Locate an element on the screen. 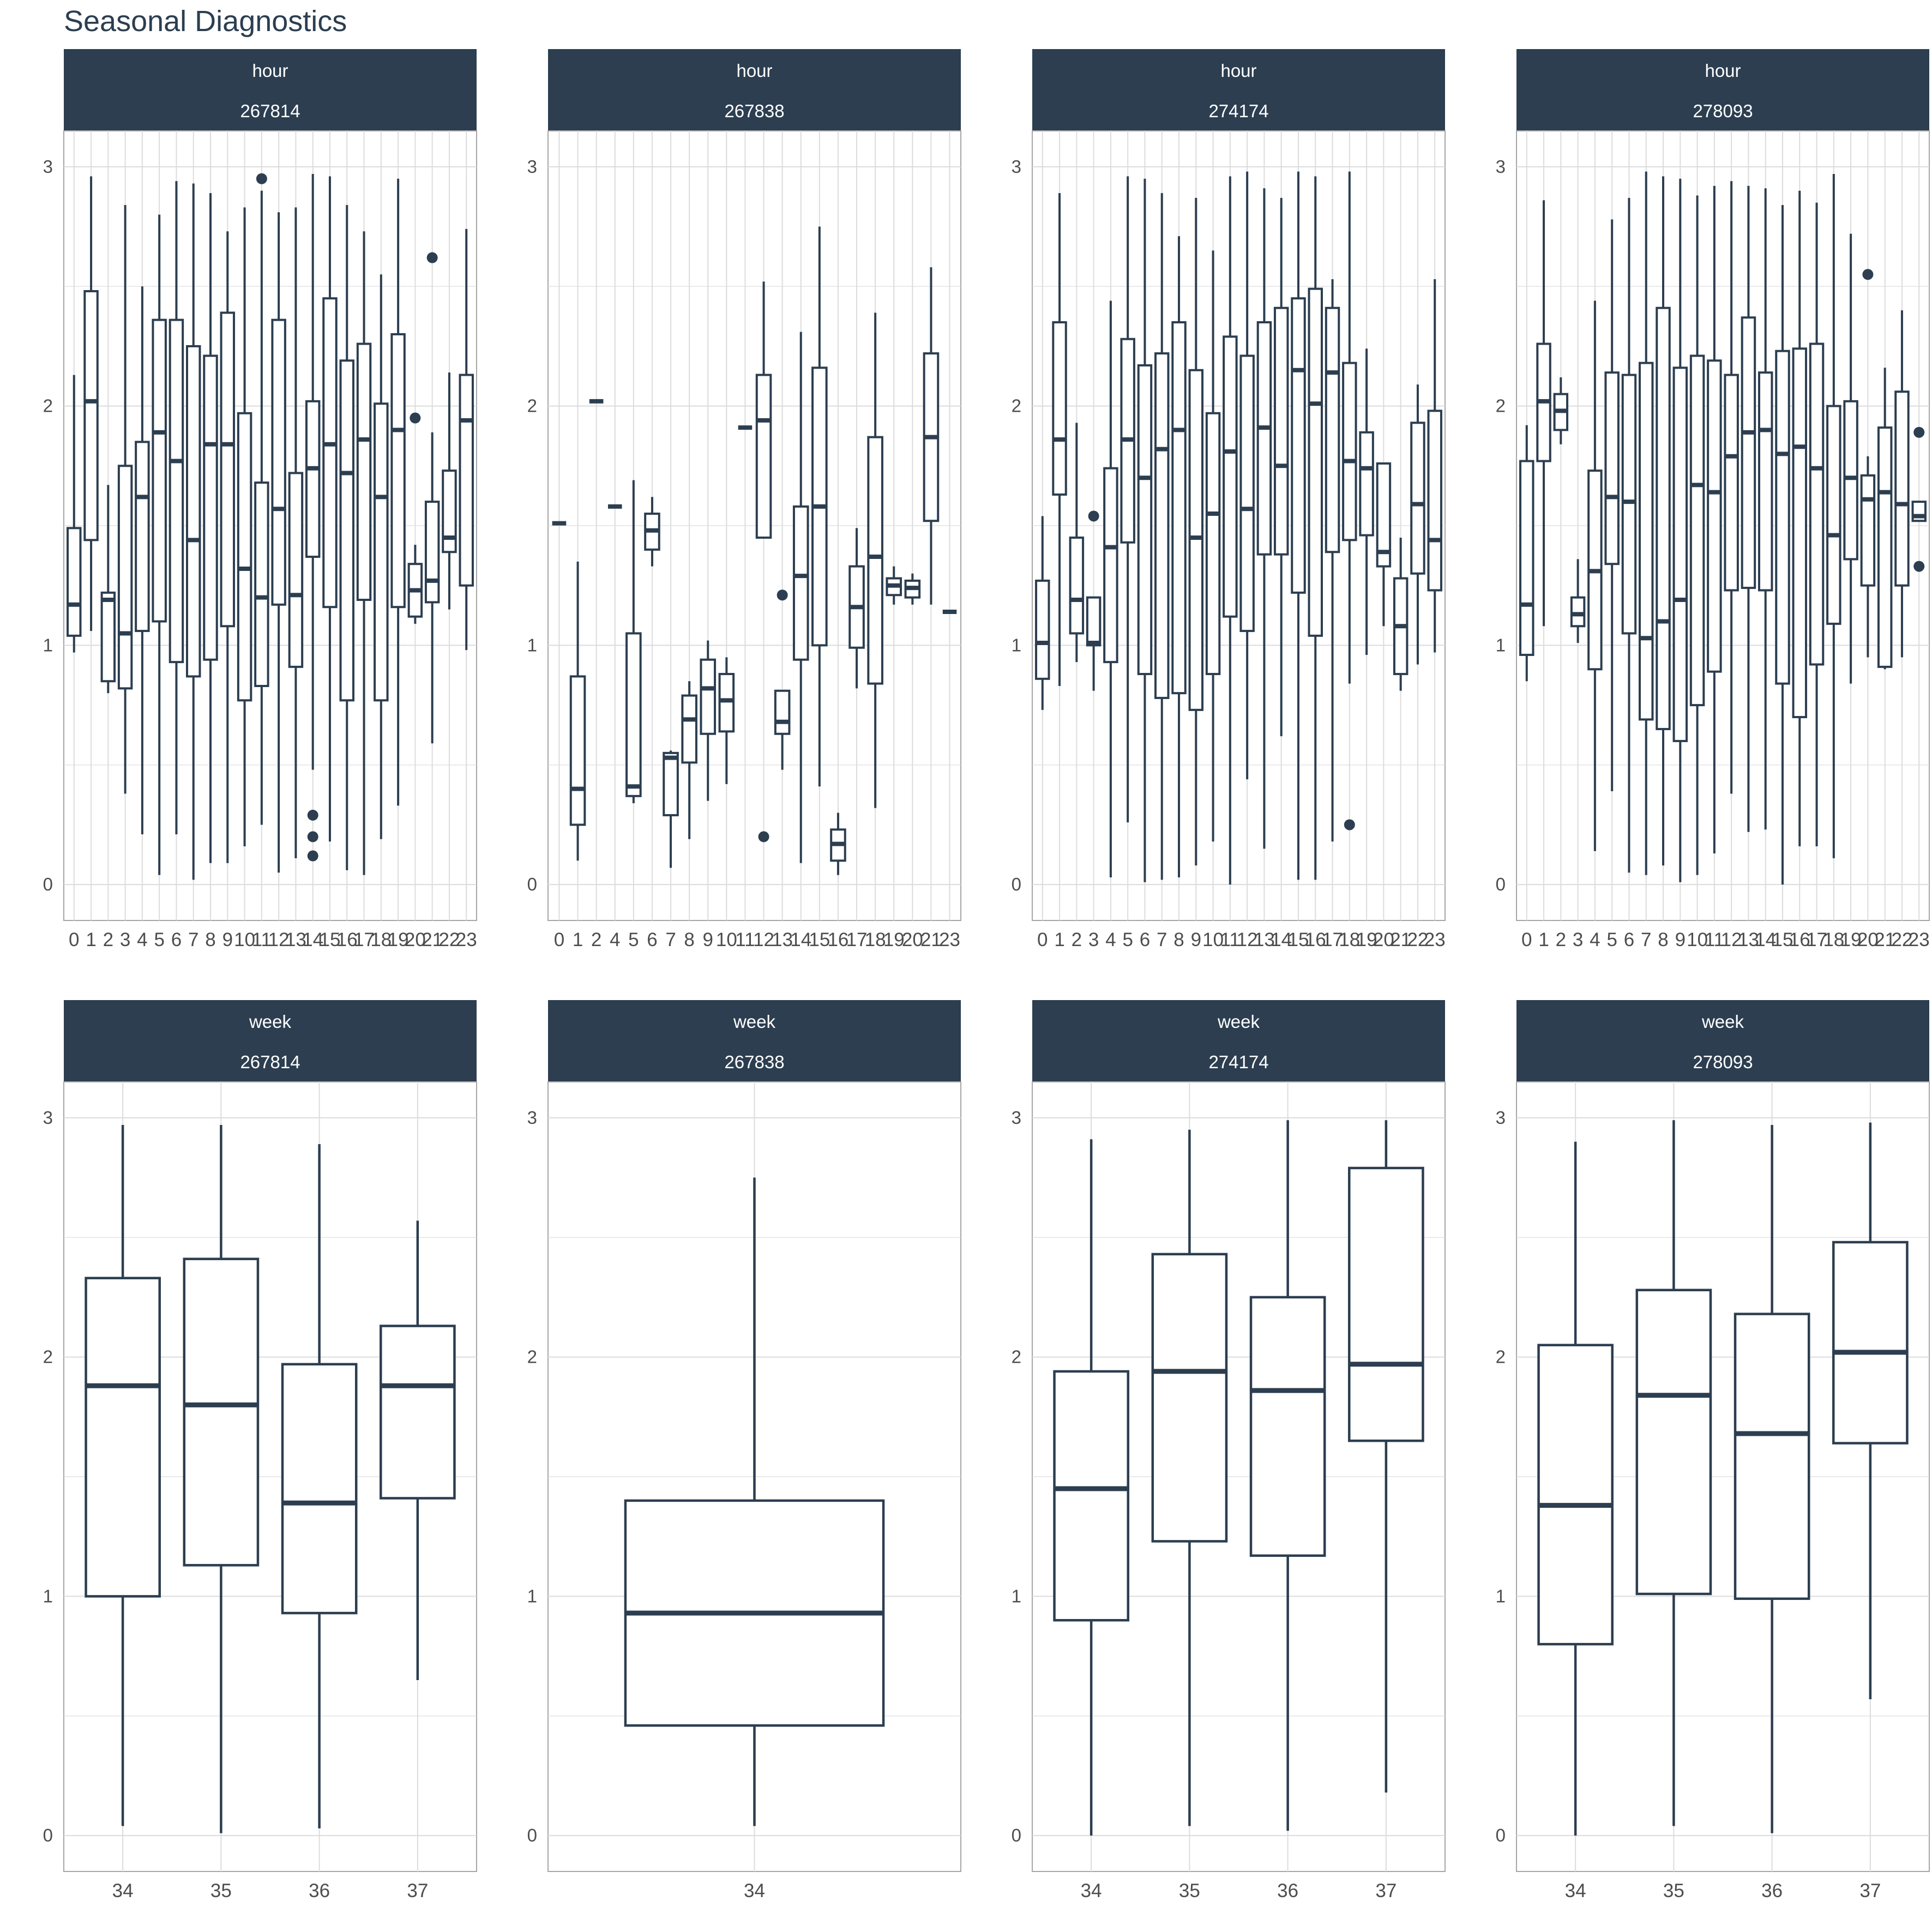 The width and height of the screenshot is (1932, 1932). strip-label-id: 267814 is located at coordinates (270, 111).